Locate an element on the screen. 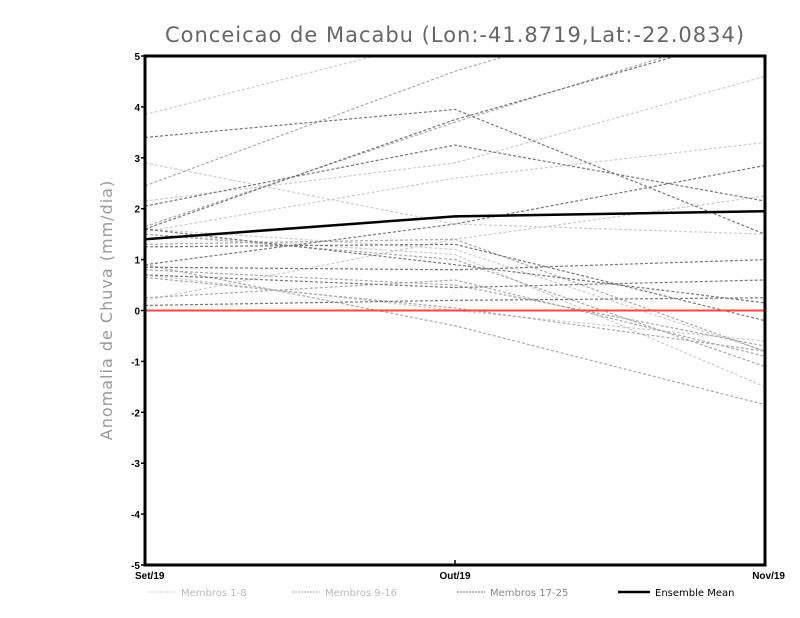  x-tick-label: Set/19 is located at coordinates (150, 576).